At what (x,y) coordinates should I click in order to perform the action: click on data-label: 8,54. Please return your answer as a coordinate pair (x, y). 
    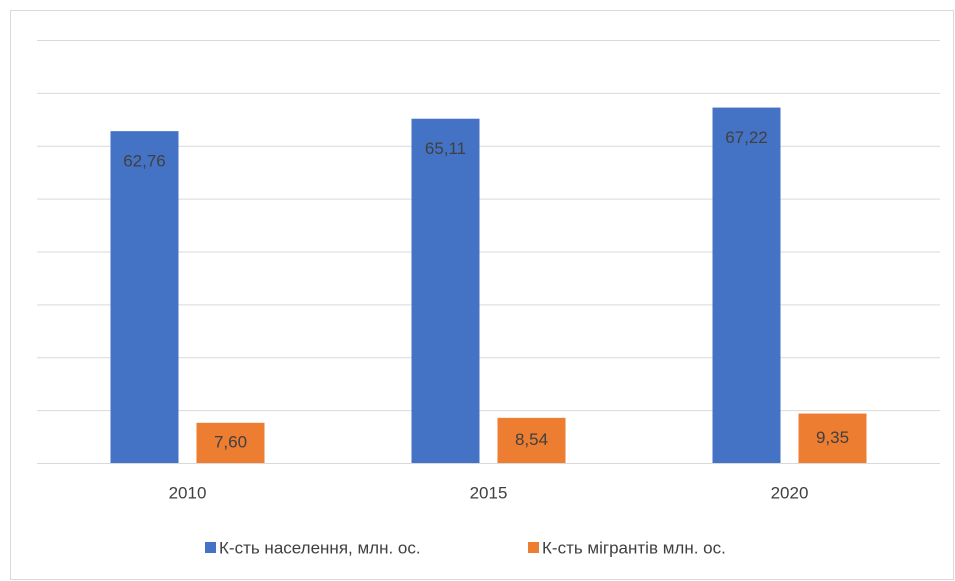
    Looking at the image, I should click on (531, 439).